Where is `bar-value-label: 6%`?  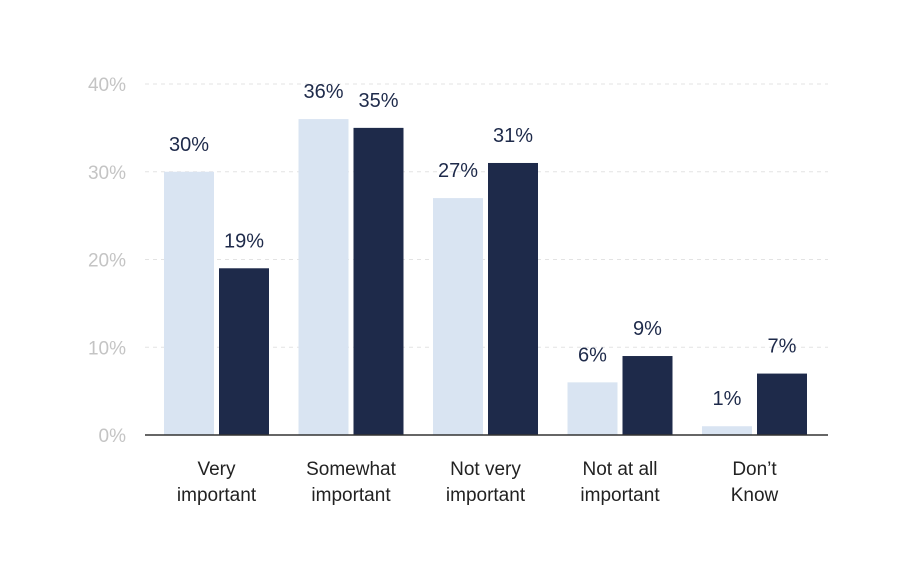 bar-value-label: 6% is located at coordinates (592, 355).